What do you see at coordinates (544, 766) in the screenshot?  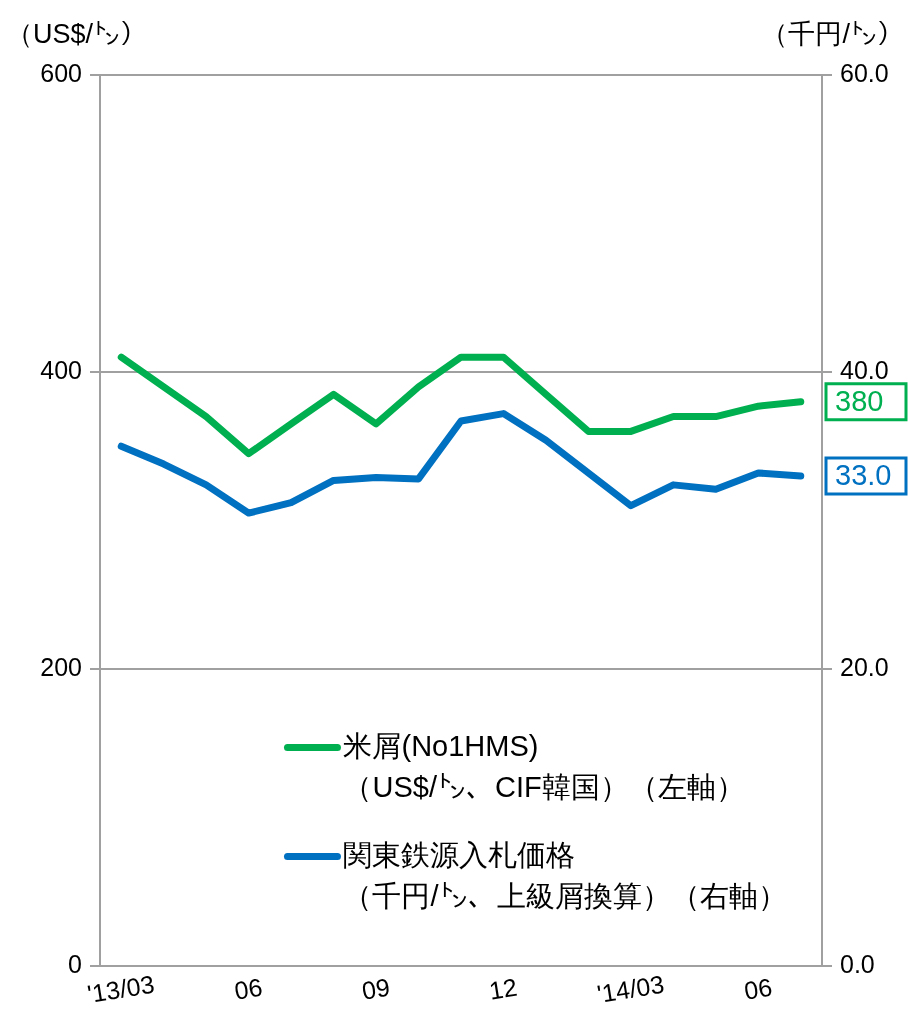 I see `legend-label: 米屑(No1HMS)（US$/㌧、CIF韓国）（左軸）` at bounding box center [544, 766].